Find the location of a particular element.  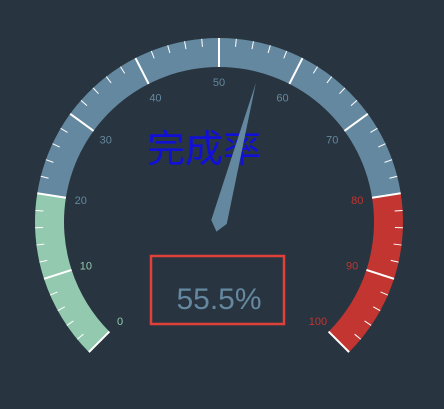

value-box is located at coordinates (217, 290).